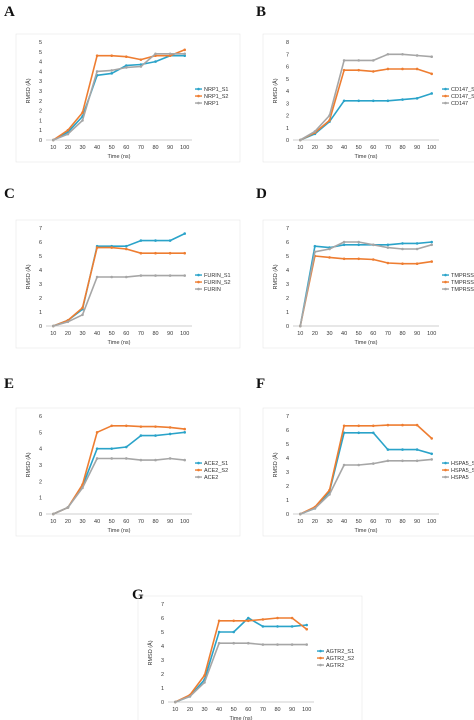 Image resolution: width=474 pixels, height=720 pixels. Describe the element at coordinates (306, 710) in the screenshot. I see `x-tick-label: 100` at that location.